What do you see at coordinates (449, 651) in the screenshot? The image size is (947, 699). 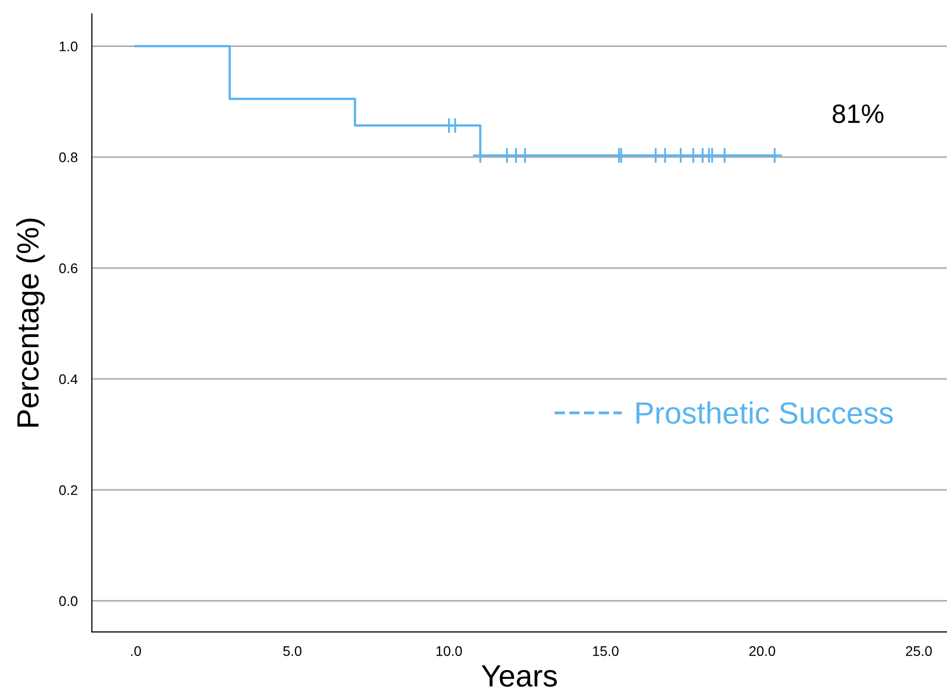 I see `x-tick-label: 10.0` at bounding box center [449, 651].